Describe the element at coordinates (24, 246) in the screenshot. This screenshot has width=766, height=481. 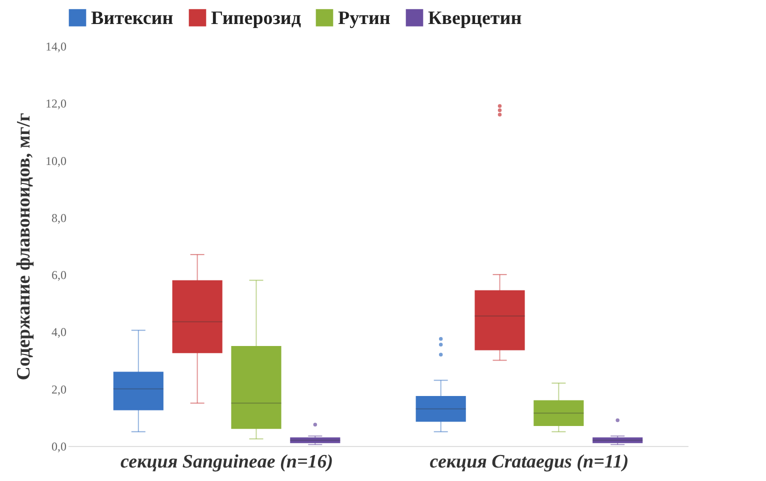
I see `y-axis-title: Содержание флавоноидов, мг/г` at that location.